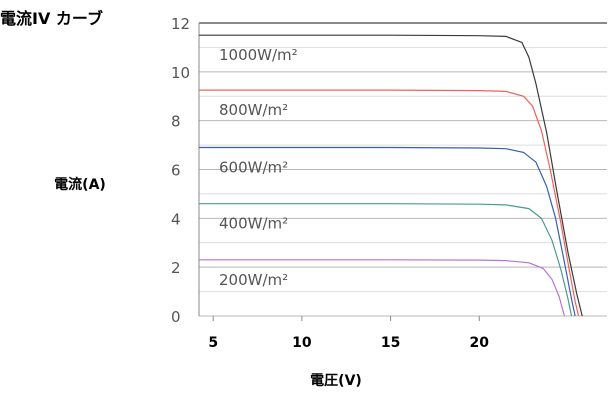 The width and height of the screenshot is (608, 394). I want to click on series-label: 200W/m², so click(253, 280).